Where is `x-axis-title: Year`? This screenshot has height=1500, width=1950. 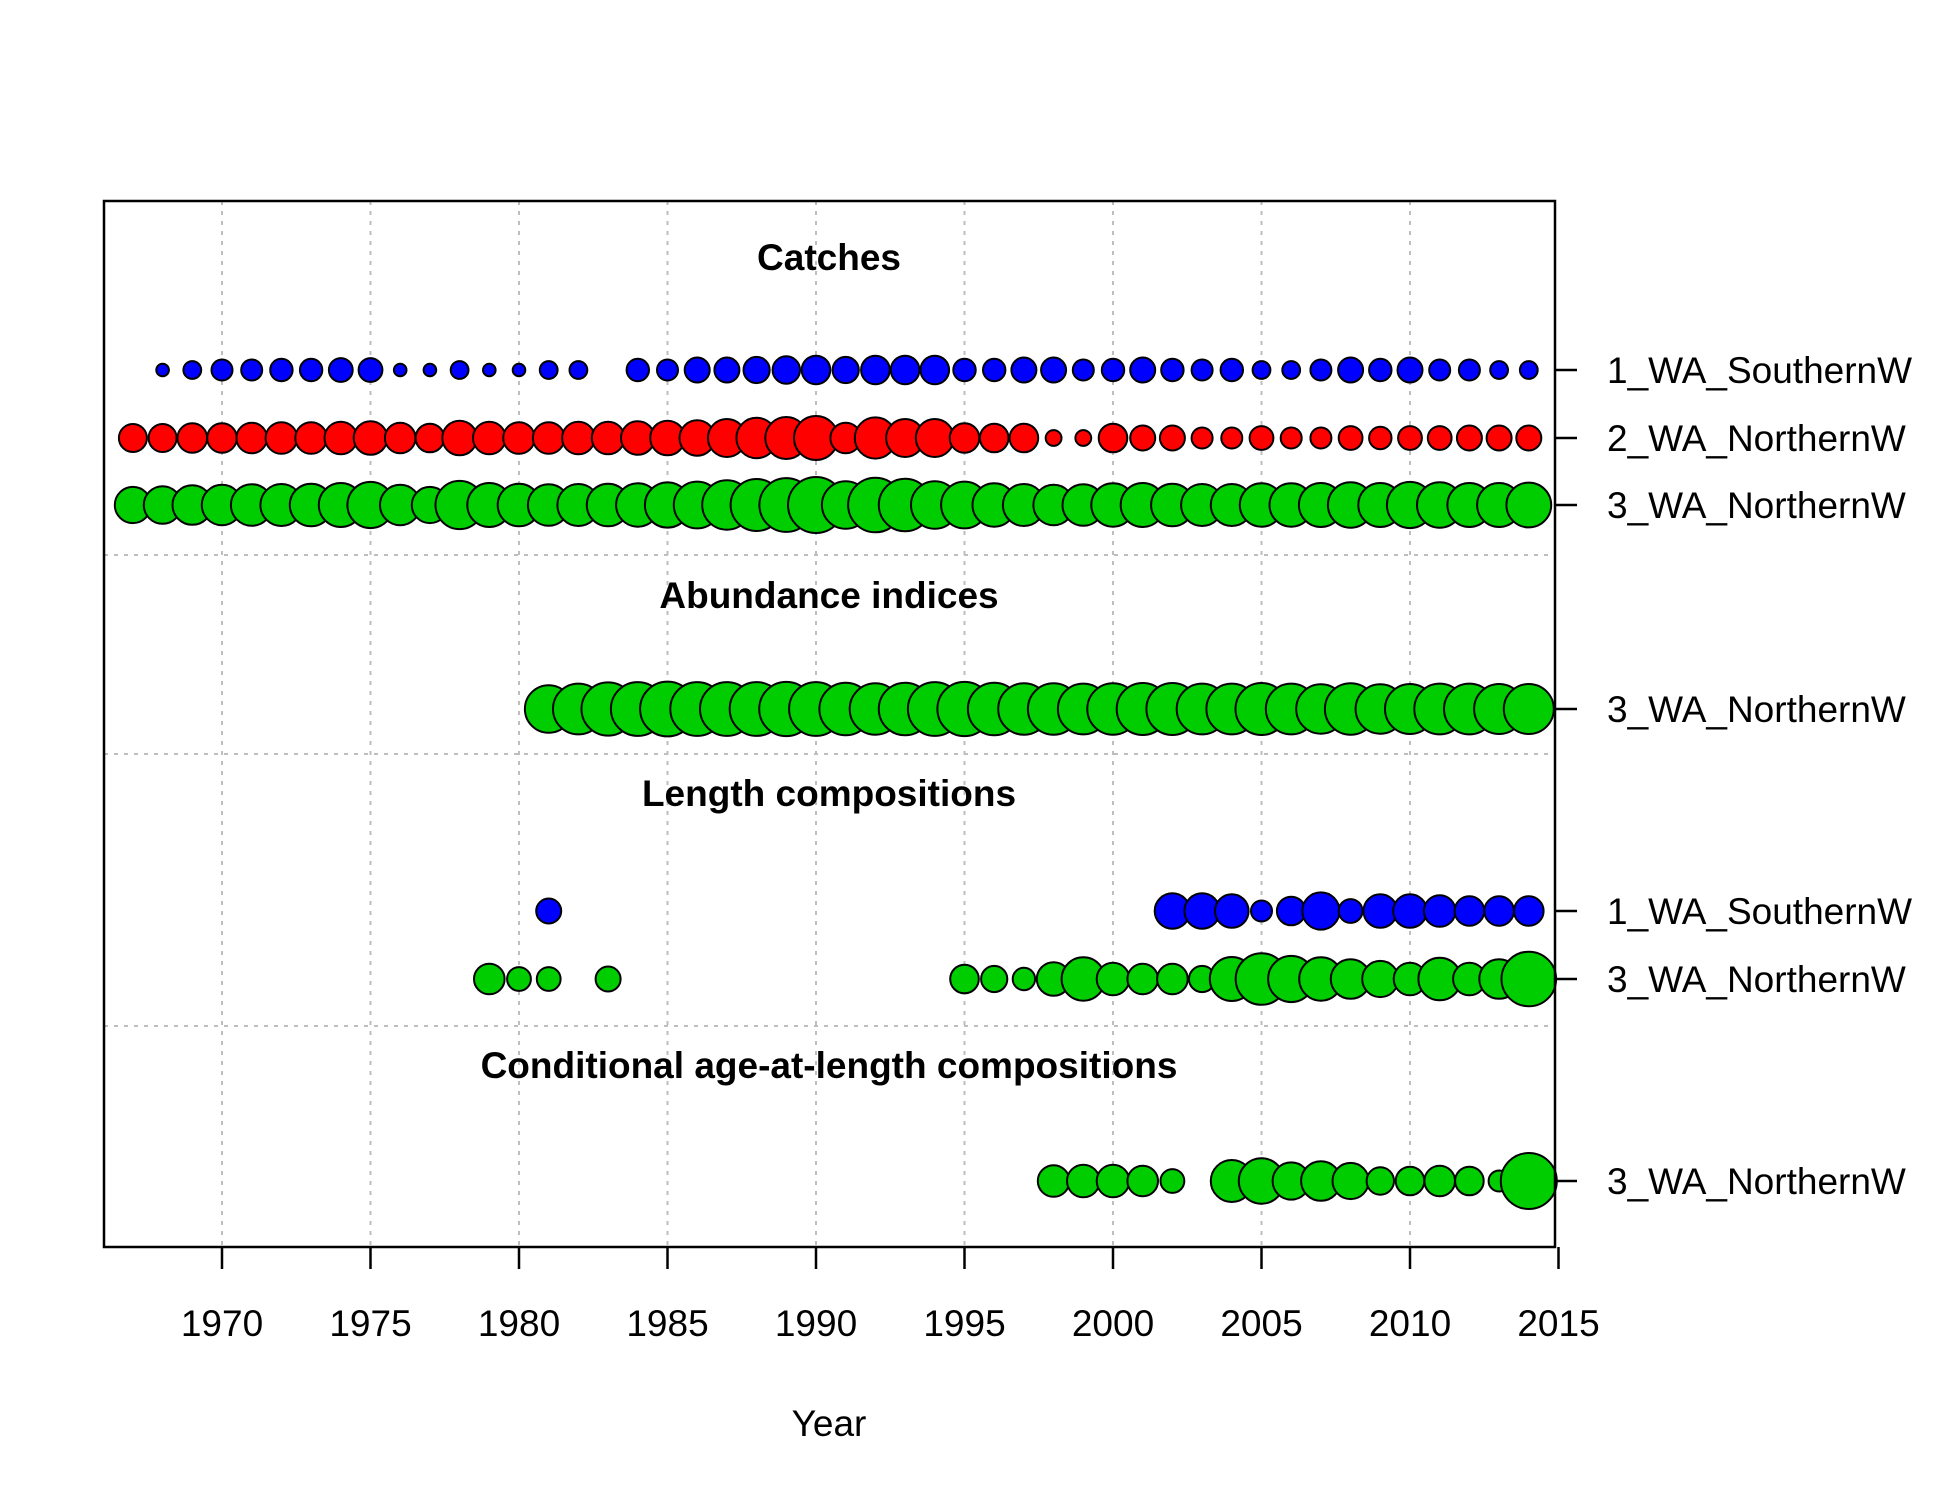 x-axis-title: Year is located at coordinates (829, 1423).